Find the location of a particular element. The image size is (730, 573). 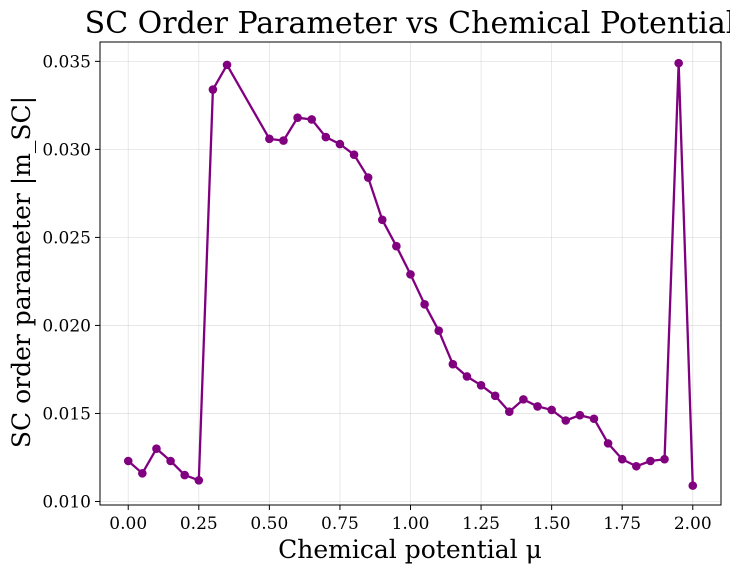

y-tick-label: 0.010 is located at coordinates (66, 502).